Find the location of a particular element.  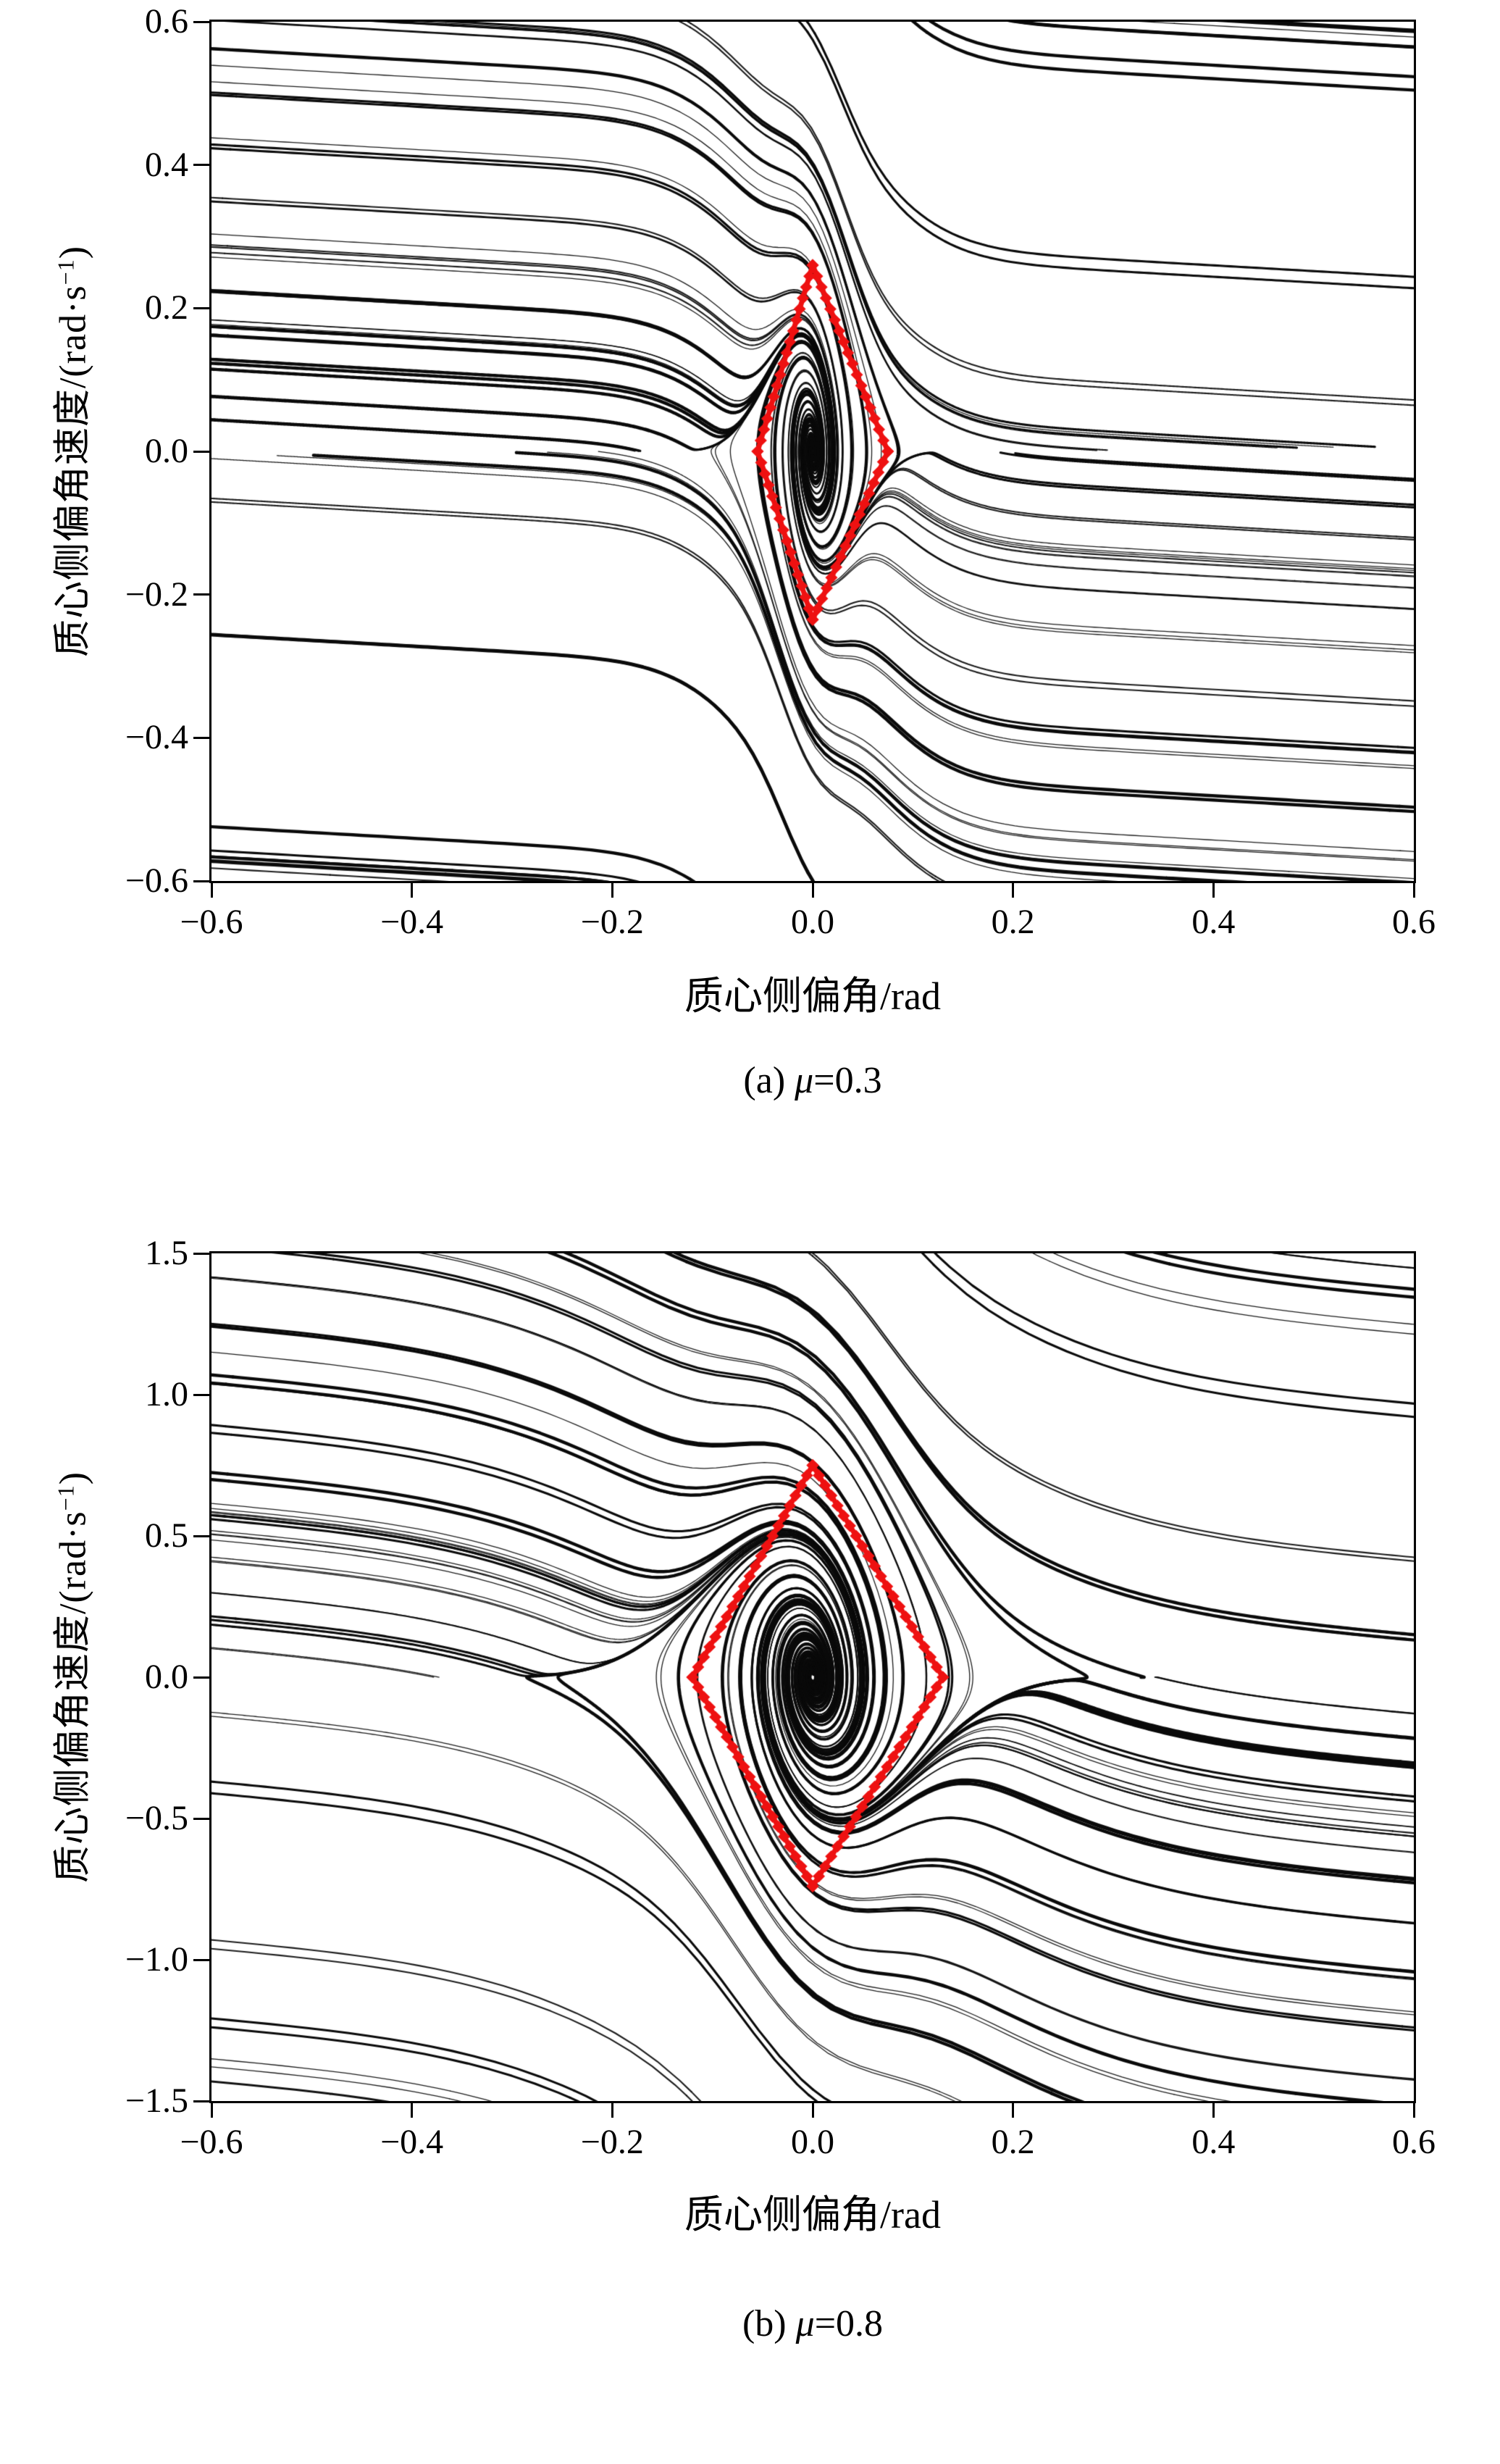

y-axis-label-a-superscript: −1 is located at coordinates (65, 272).